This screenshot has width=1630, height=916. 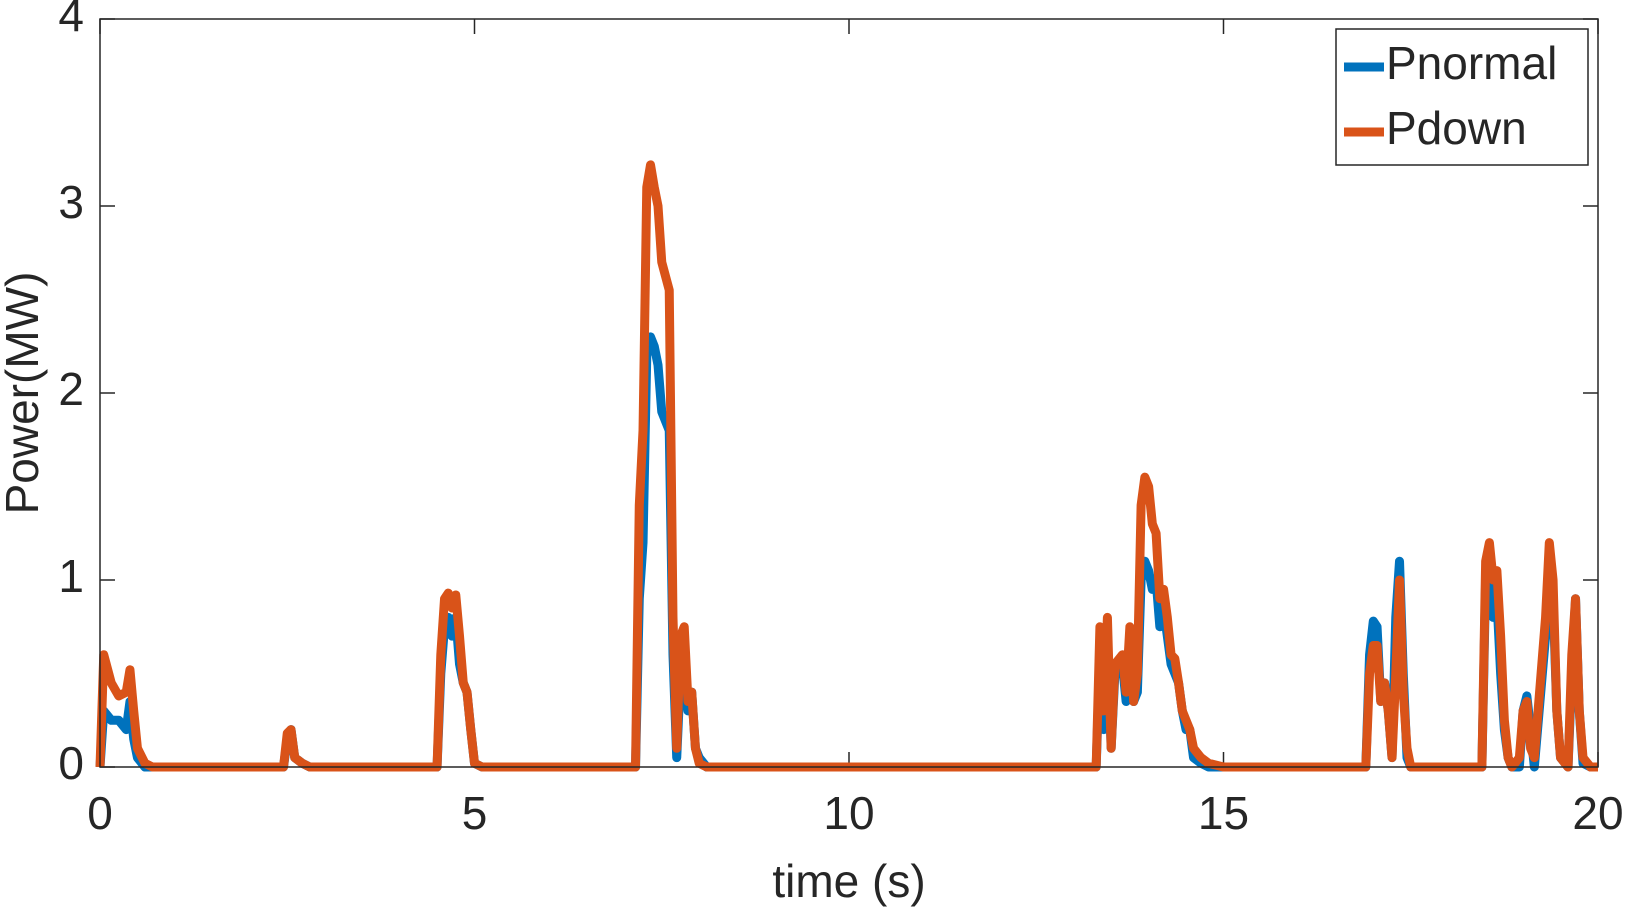 What do you see at coordinates (71, 202) in the screenshot?
I see `y-tick-label: 3` at bounding box center [71, 202].